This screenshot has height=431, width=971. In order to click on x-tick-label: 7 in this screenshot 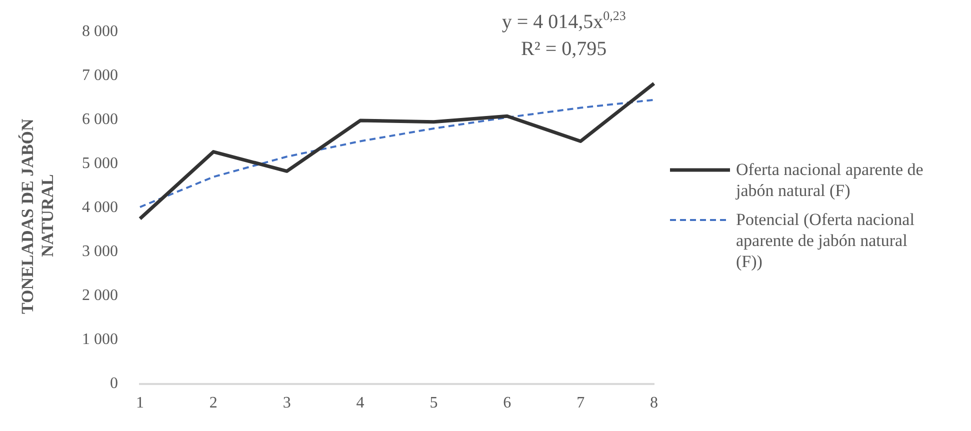, I will do `click(580, 403)`.